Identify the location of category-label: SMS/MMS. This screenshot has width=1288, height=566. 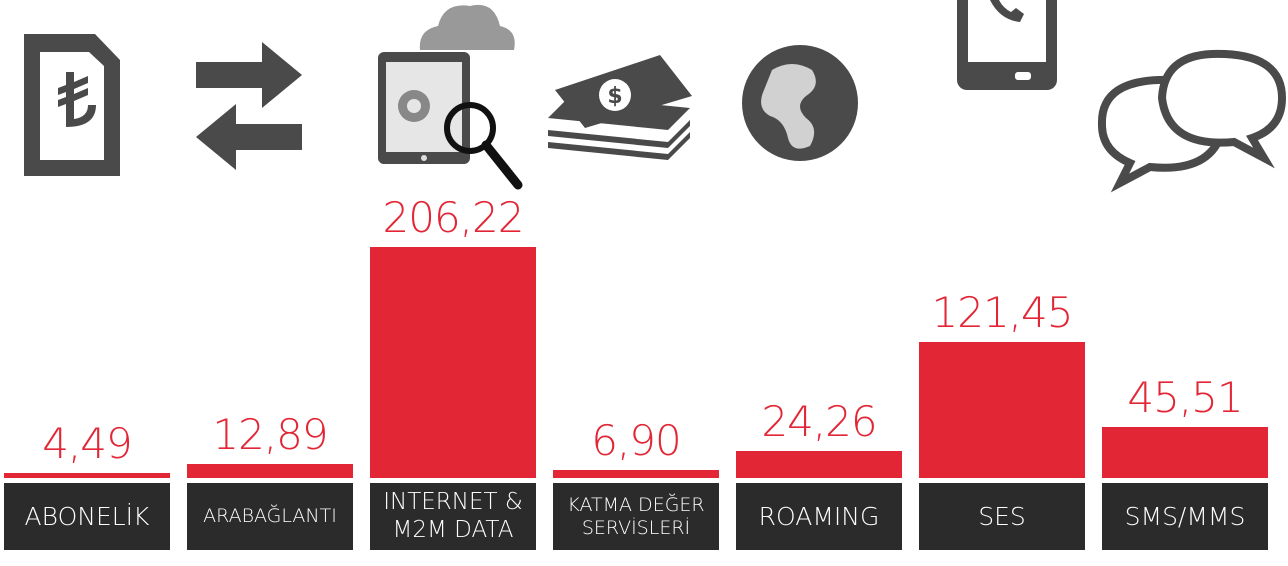
(1185, 516).